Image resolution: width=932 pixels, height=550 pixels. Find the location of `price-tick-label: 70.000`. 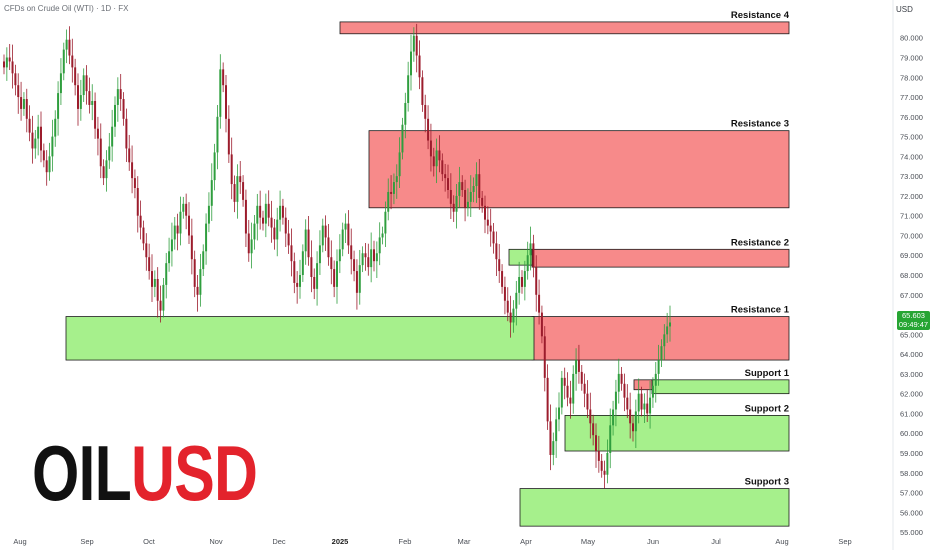

price-tick-label: 70.000 is located at coordinates (911, 235).